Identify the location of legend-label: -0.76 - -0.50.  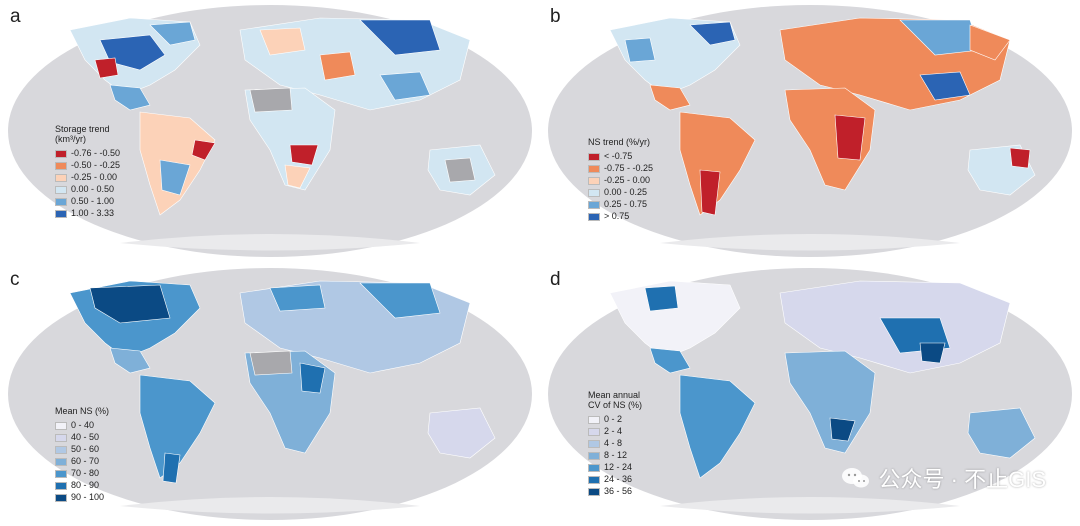
(96, 152).